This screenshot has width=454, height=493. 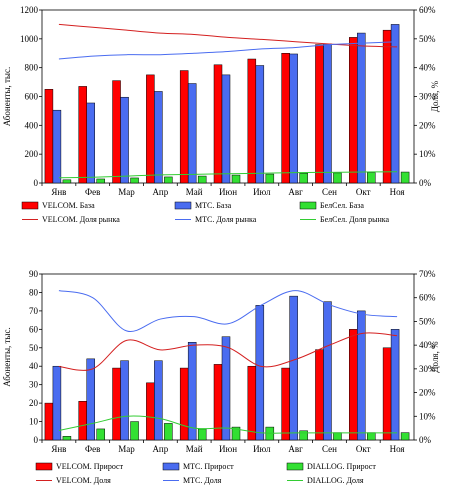 I want to click on x-tick-label: Мар, so click(x=126, y=192).